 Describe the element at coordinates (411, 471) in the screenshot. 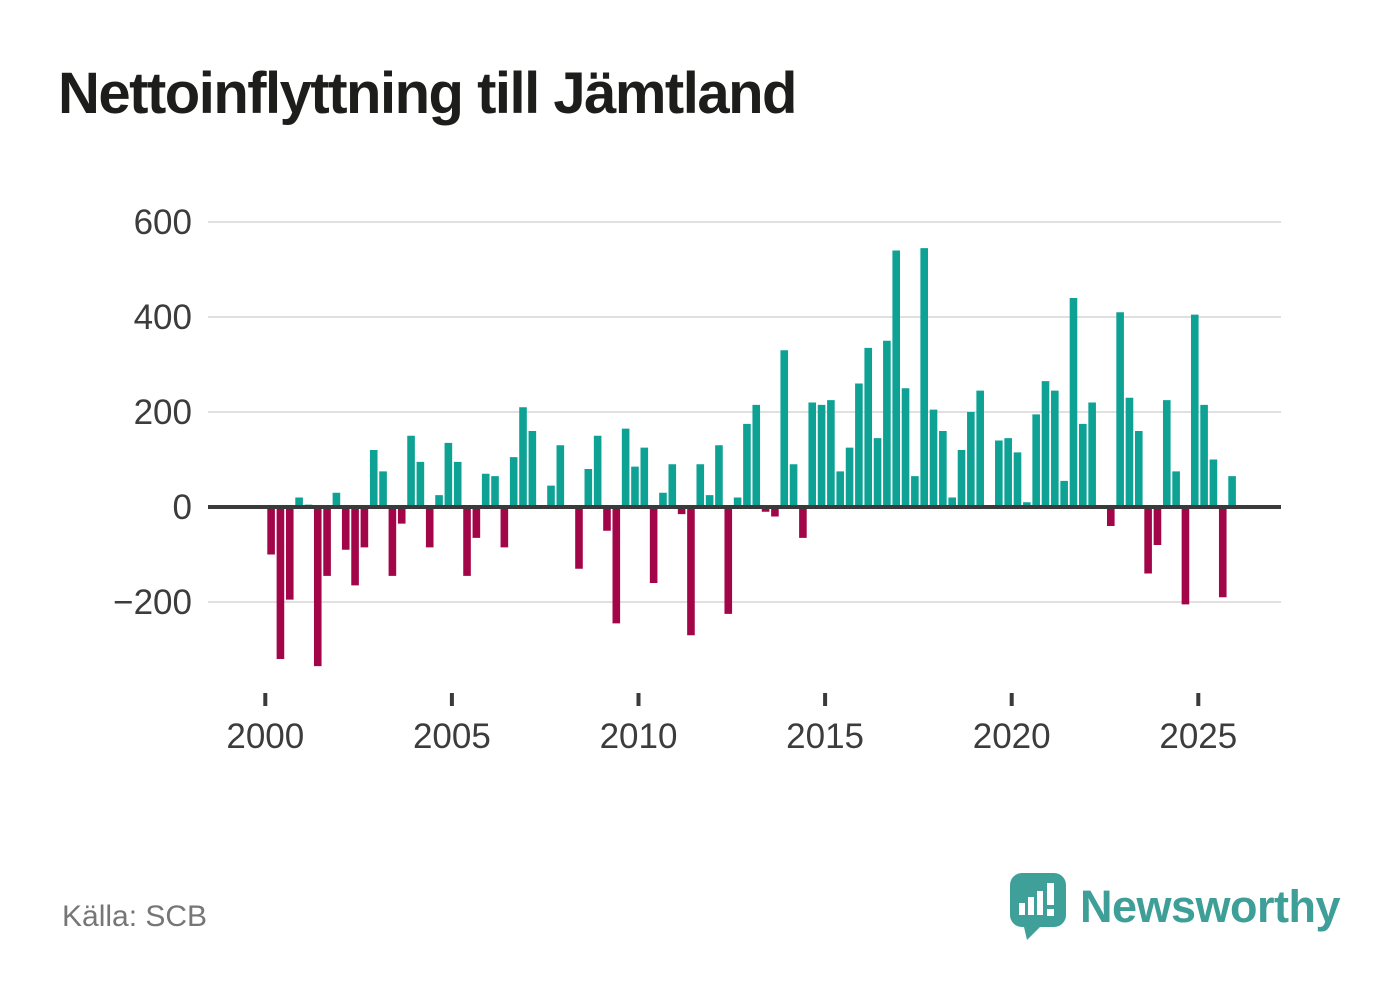

I see `bar-2003-Q4` at that location.